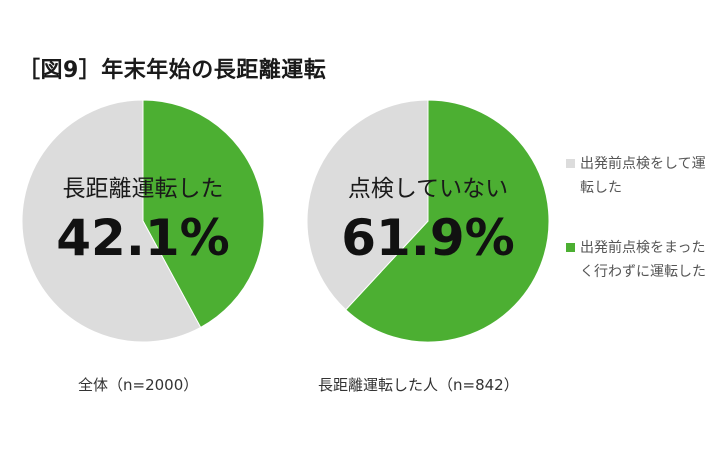  Describe the element at coordinates (172, 70) in the screenshot. I see `chart-title: ［図9］年末年始の長距離運転` at that location.